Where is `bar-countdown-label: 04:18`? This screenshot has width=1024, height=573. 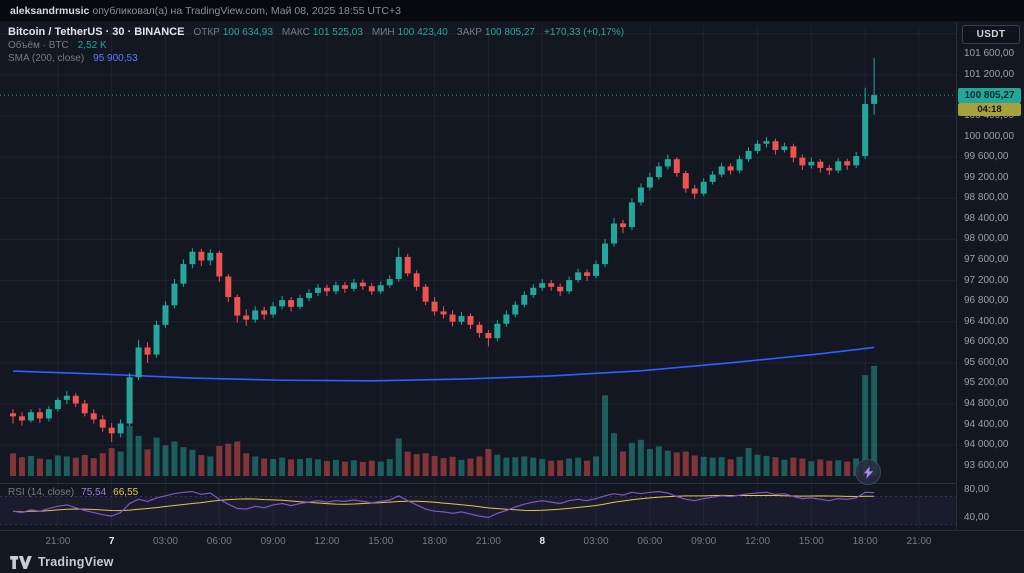 bar-countdown-label: 04:18 is located at coordinates (989, 109).